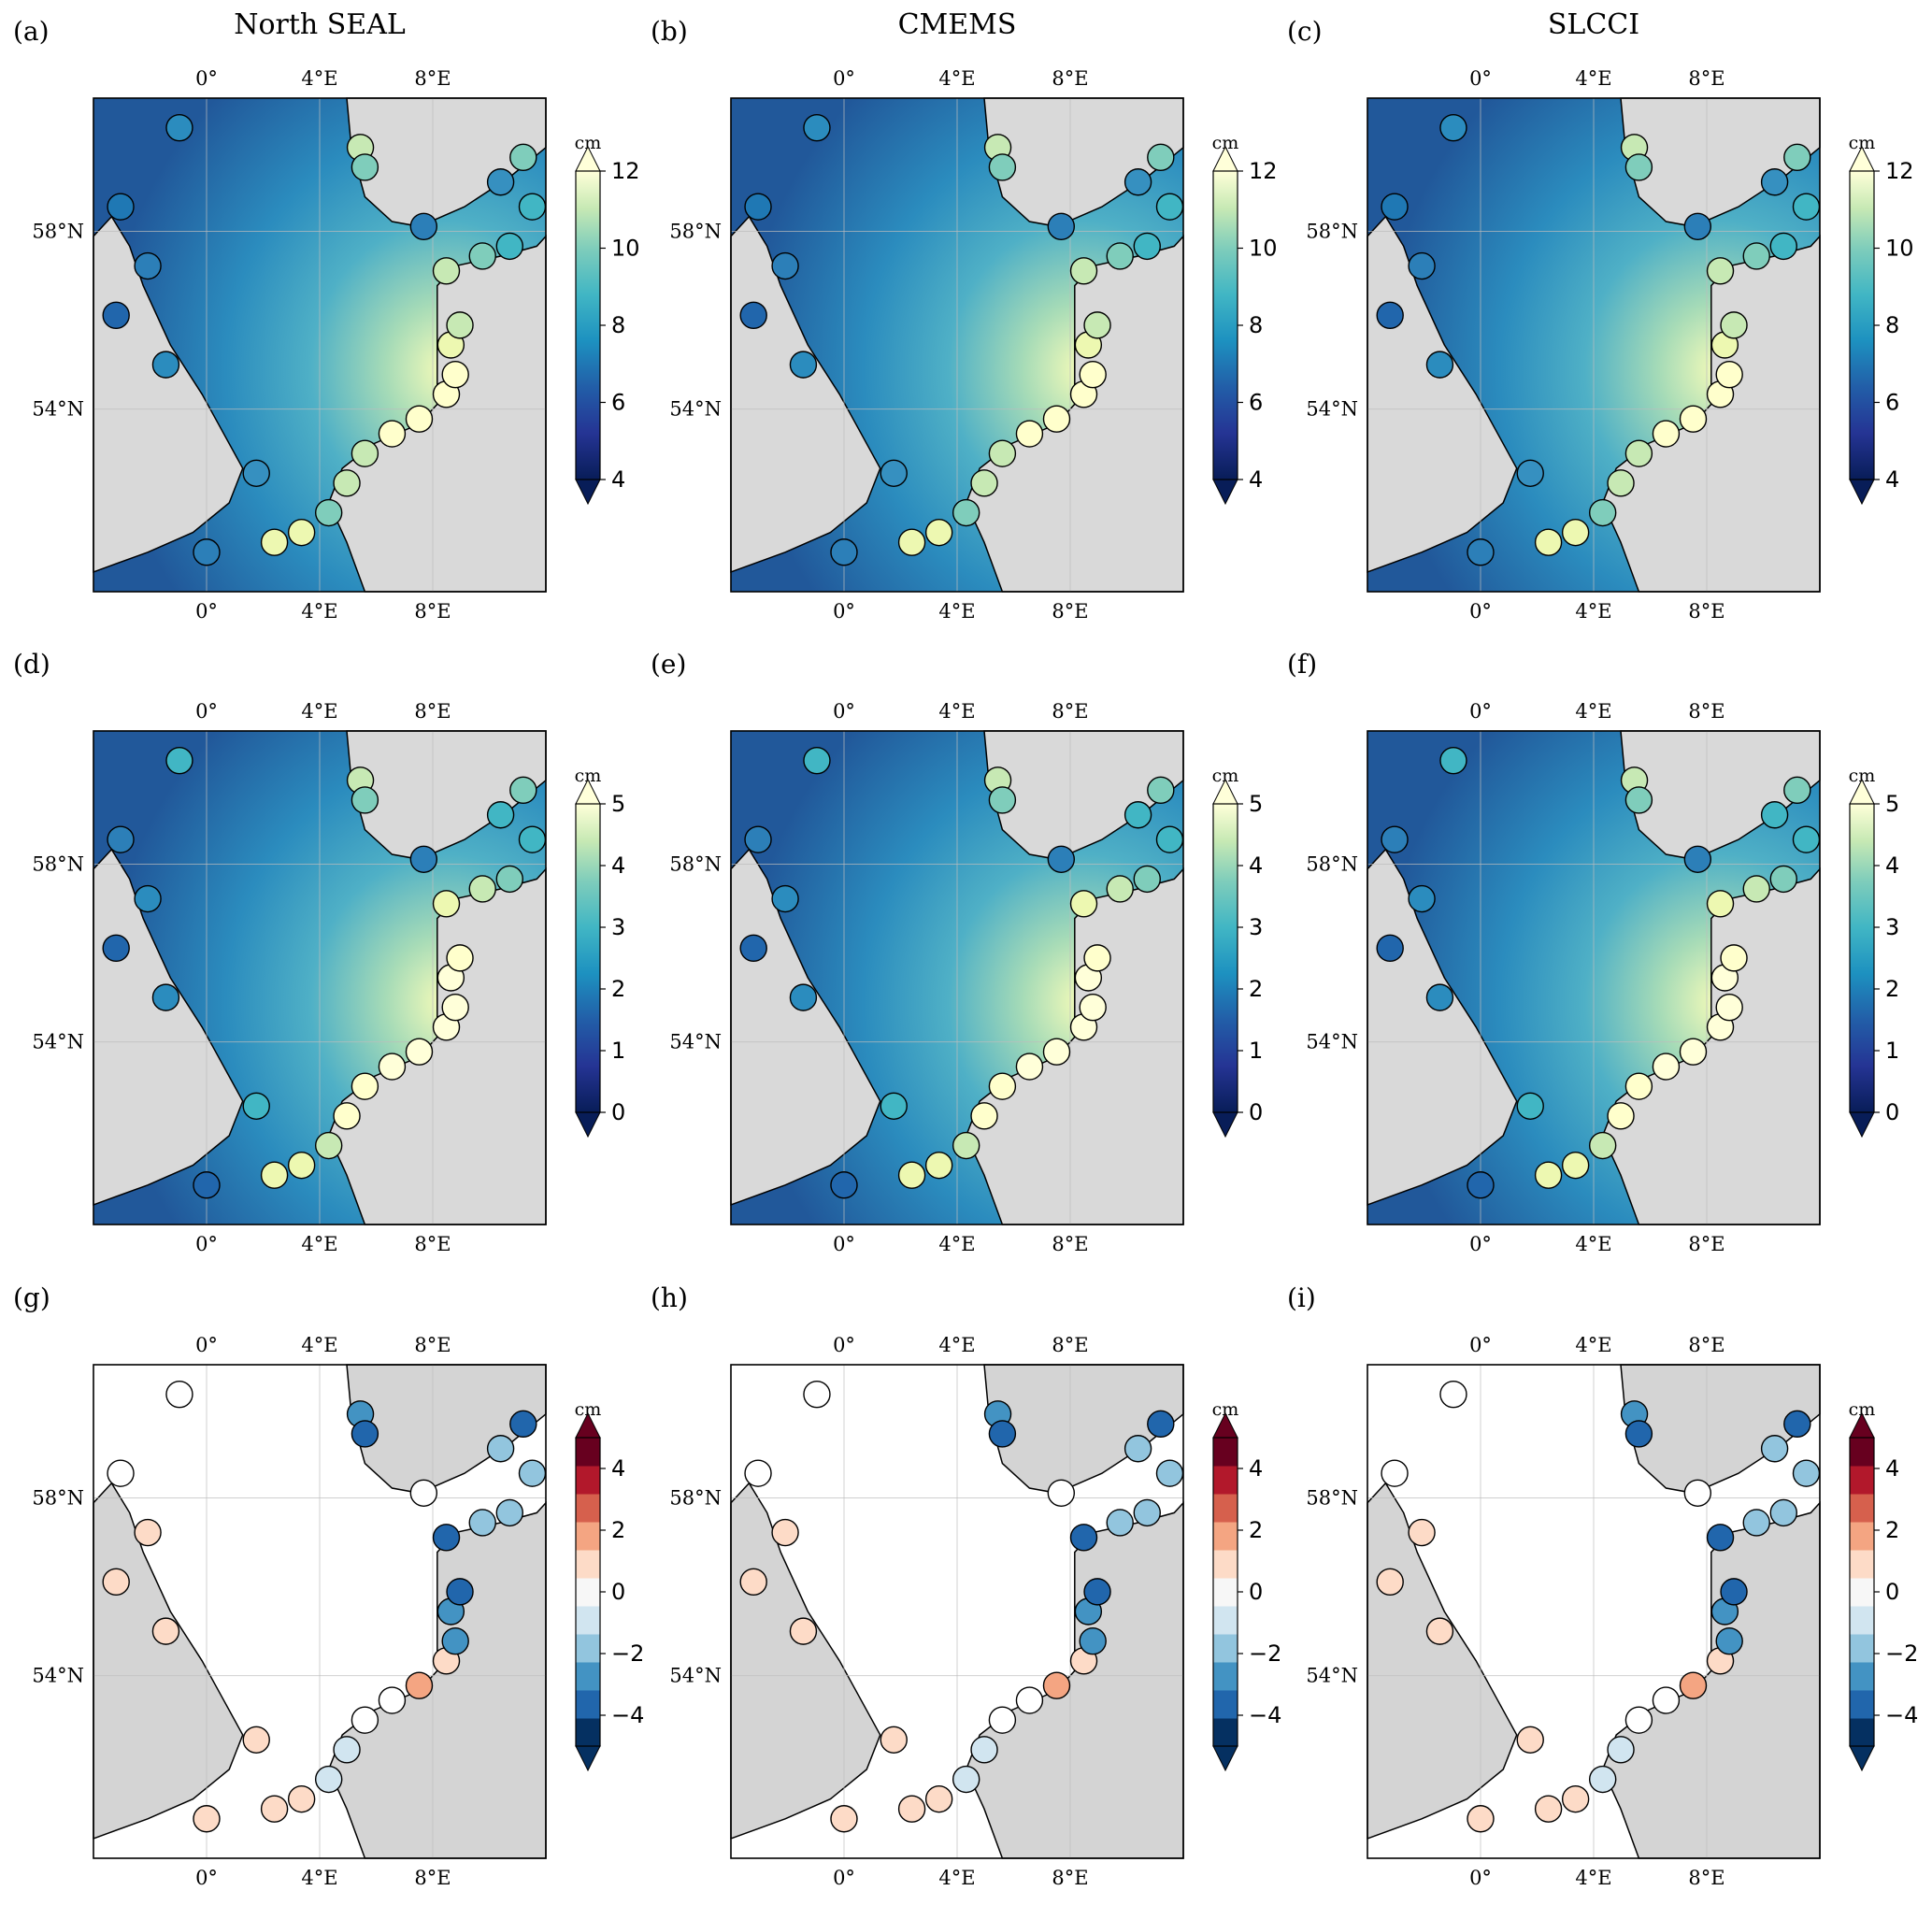  What do you see at coordinates (1442, 1661) in the screenshot?
I see `land-polygon` at bounding box center [1442, 1661].